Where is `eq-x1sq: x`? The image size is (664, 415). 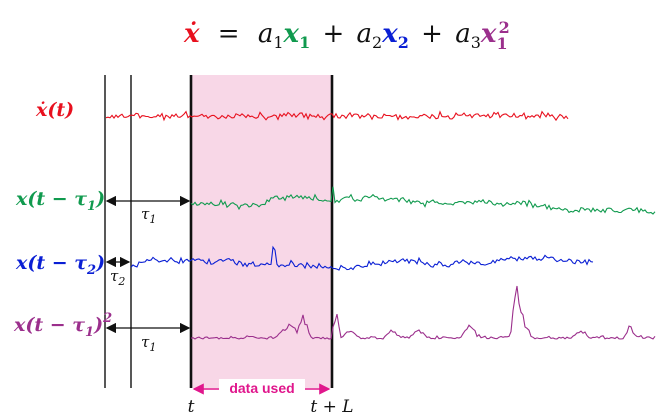
eq-x1sq: x is located at coordinates (488, 34).